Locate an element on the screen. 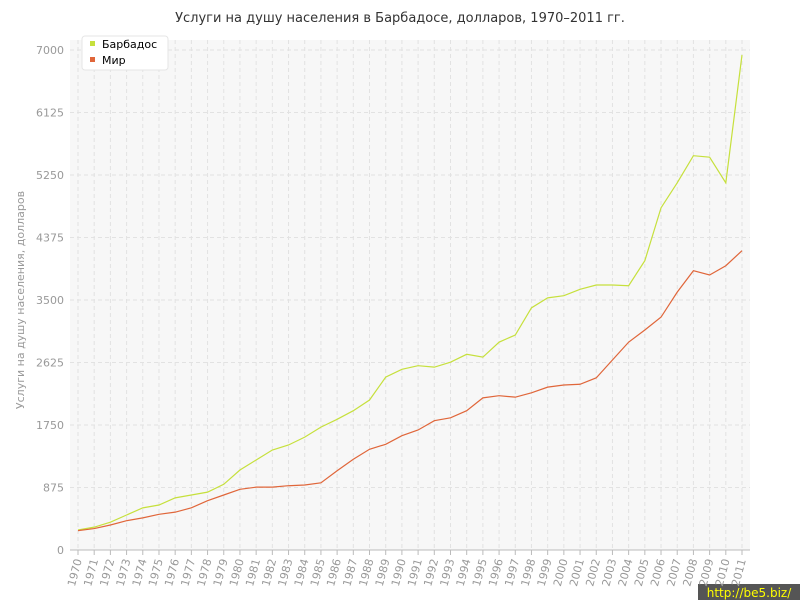 The image size is (800, 600). y-tick-label: 4375 is located at coordinates (50, 238).